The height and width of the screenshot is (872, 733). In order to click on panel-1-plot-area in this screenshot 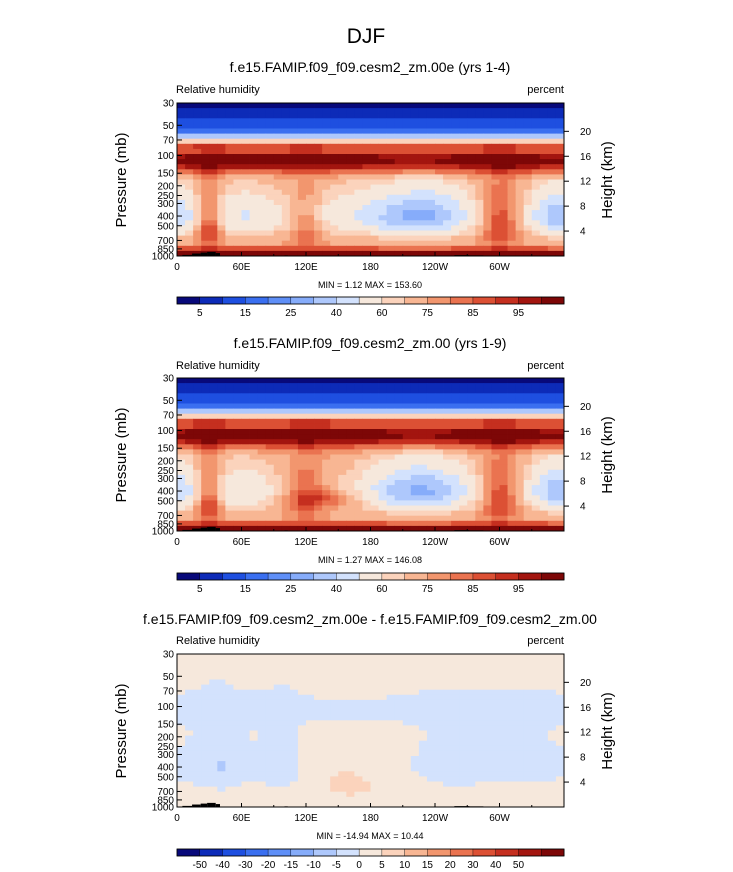, I will do `click(370, 179)`.